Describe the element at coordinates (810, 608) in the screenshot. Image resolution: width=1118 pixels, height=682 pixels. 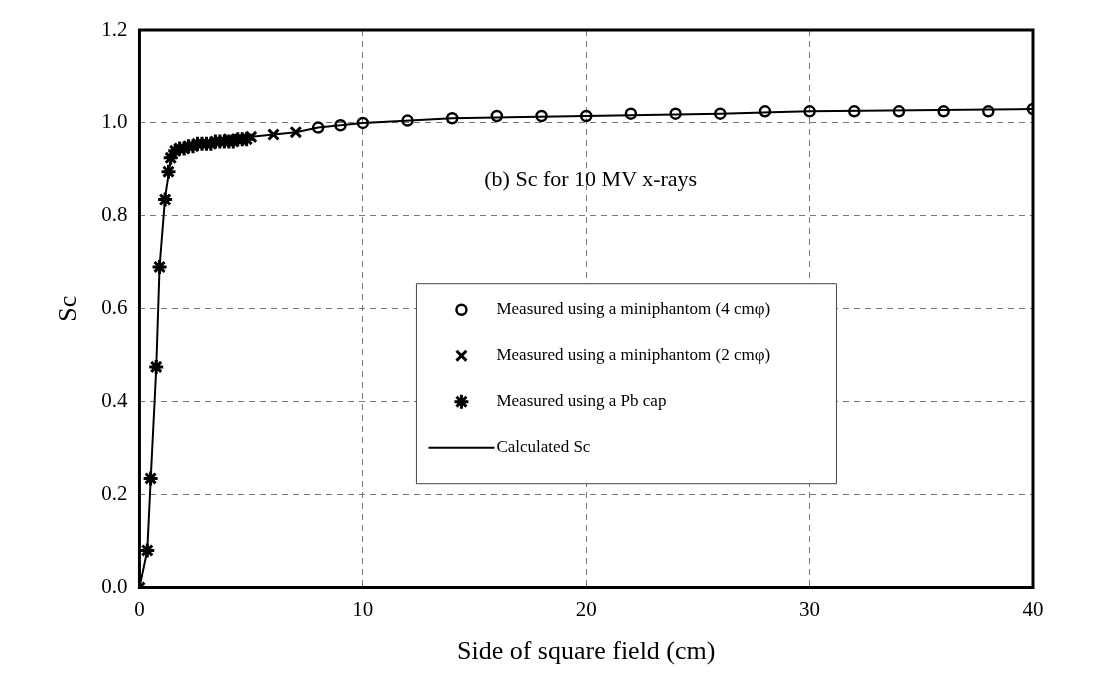
I see `x-tick-label: 30` at that location.